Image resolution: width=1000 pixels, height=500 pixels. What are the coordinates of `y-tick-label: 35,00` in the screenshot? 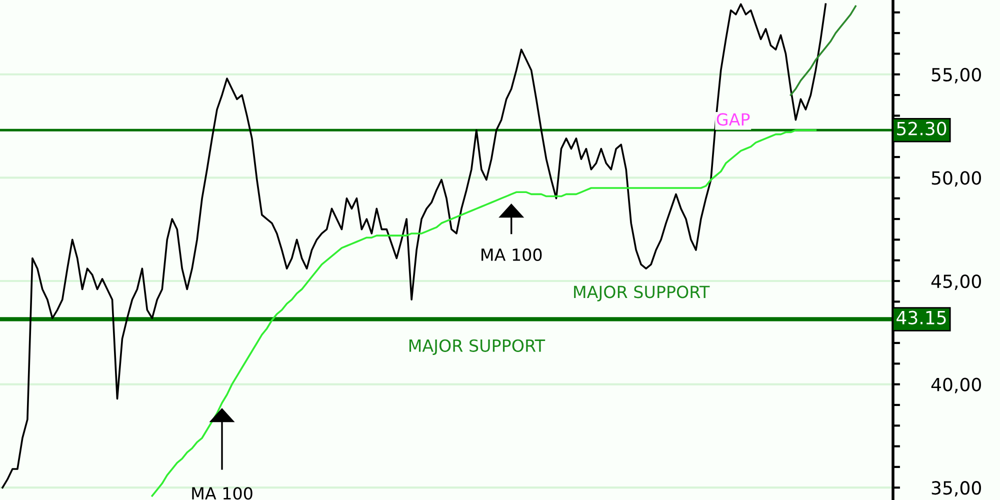 It's located at (956, 489).